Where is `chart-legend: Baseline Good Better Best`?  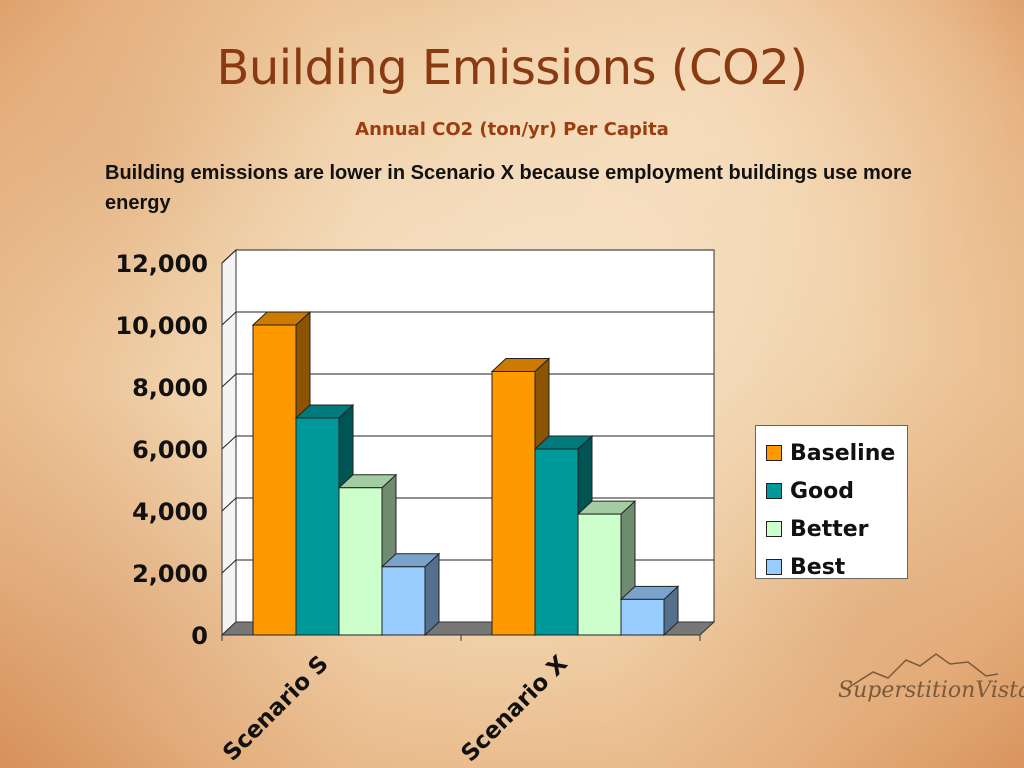
chart-legend: Baseline Good Better Best is located at coordinates (831, 502).